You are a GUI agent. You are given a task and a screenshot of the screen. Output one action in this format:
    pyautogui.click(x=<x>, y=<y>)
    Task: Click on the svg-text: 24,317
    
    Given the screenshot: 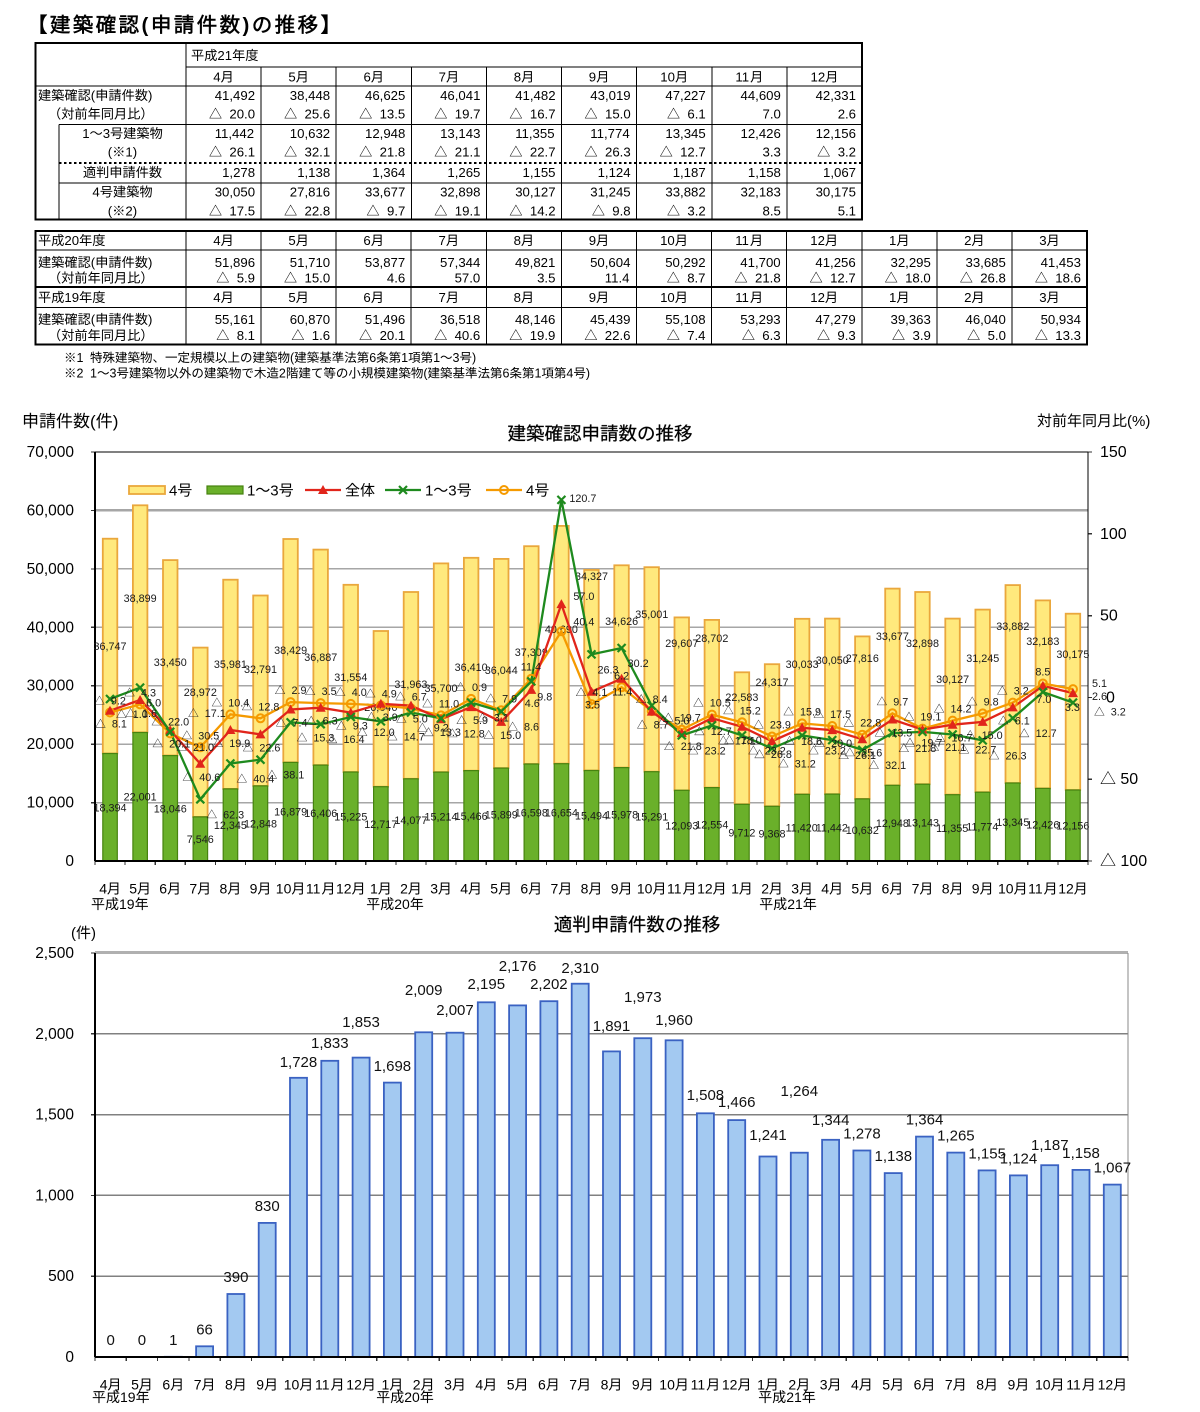 What is the action you would take?
    pyautogui.click(x=772, y=683)
    